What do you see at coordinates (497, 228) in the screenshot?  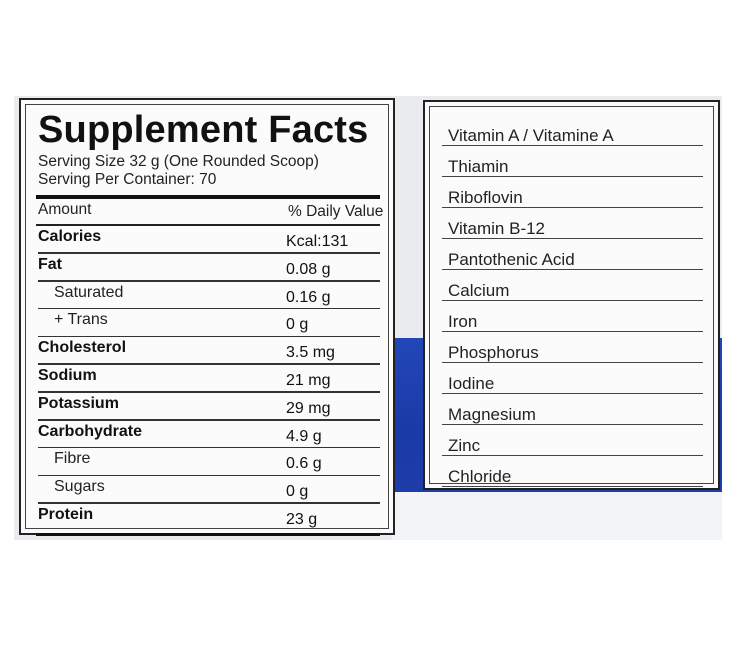 I see `vitamin-name: Vitamin B-12` at bounding box center [497, 228].